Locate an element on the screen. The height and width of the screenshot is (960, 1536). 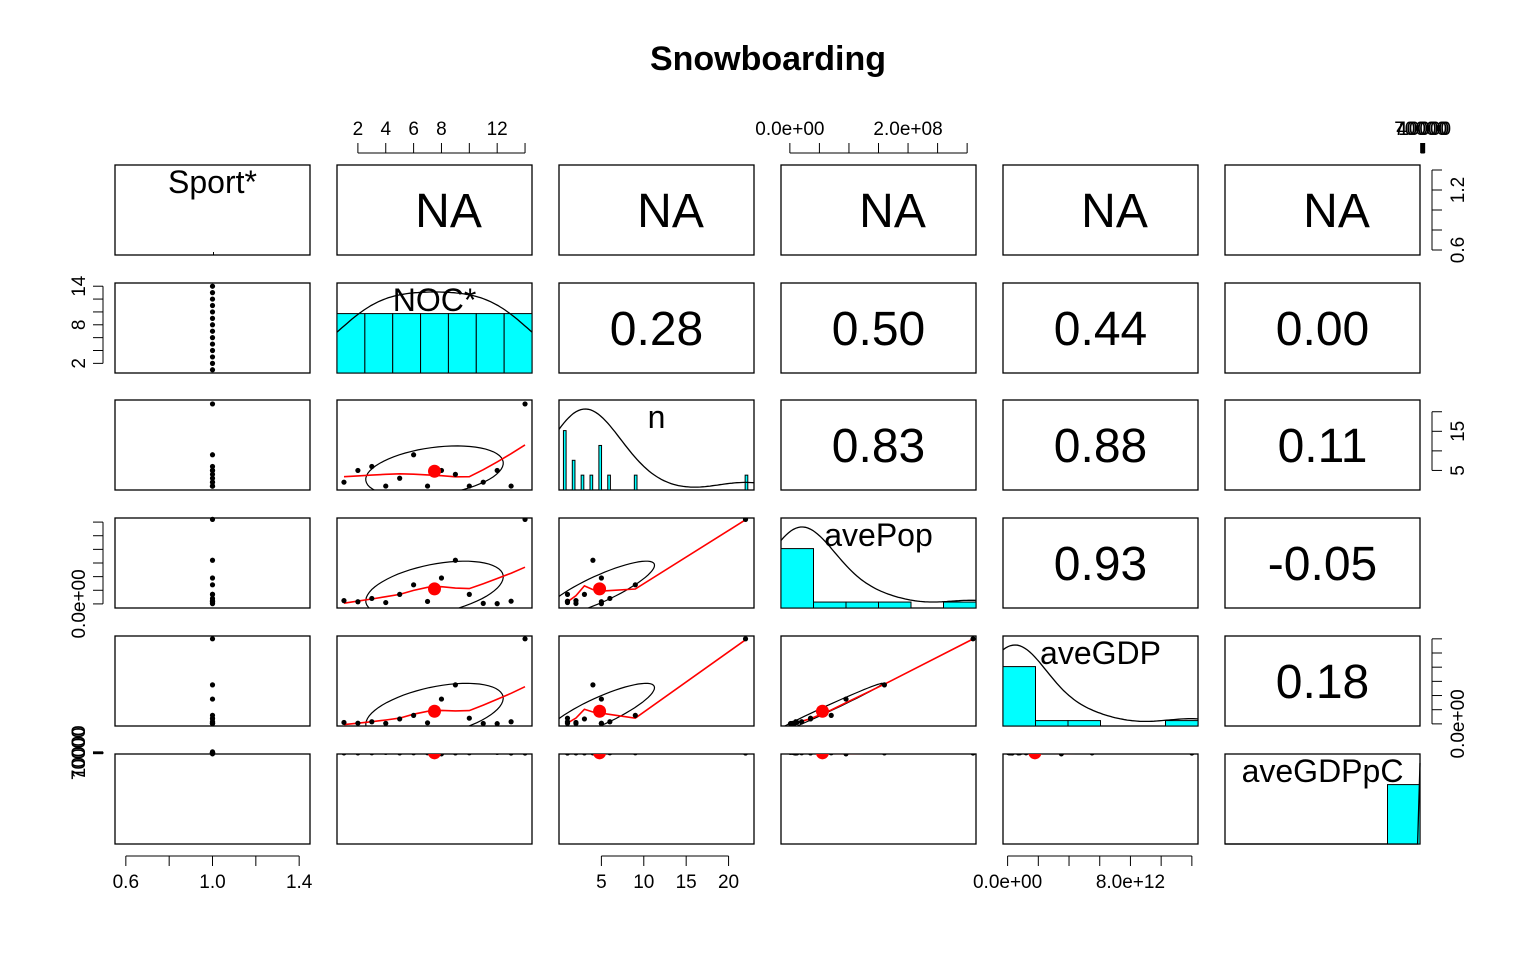
panel-frame-r5-c4 is located at coordinates (1100, 799).